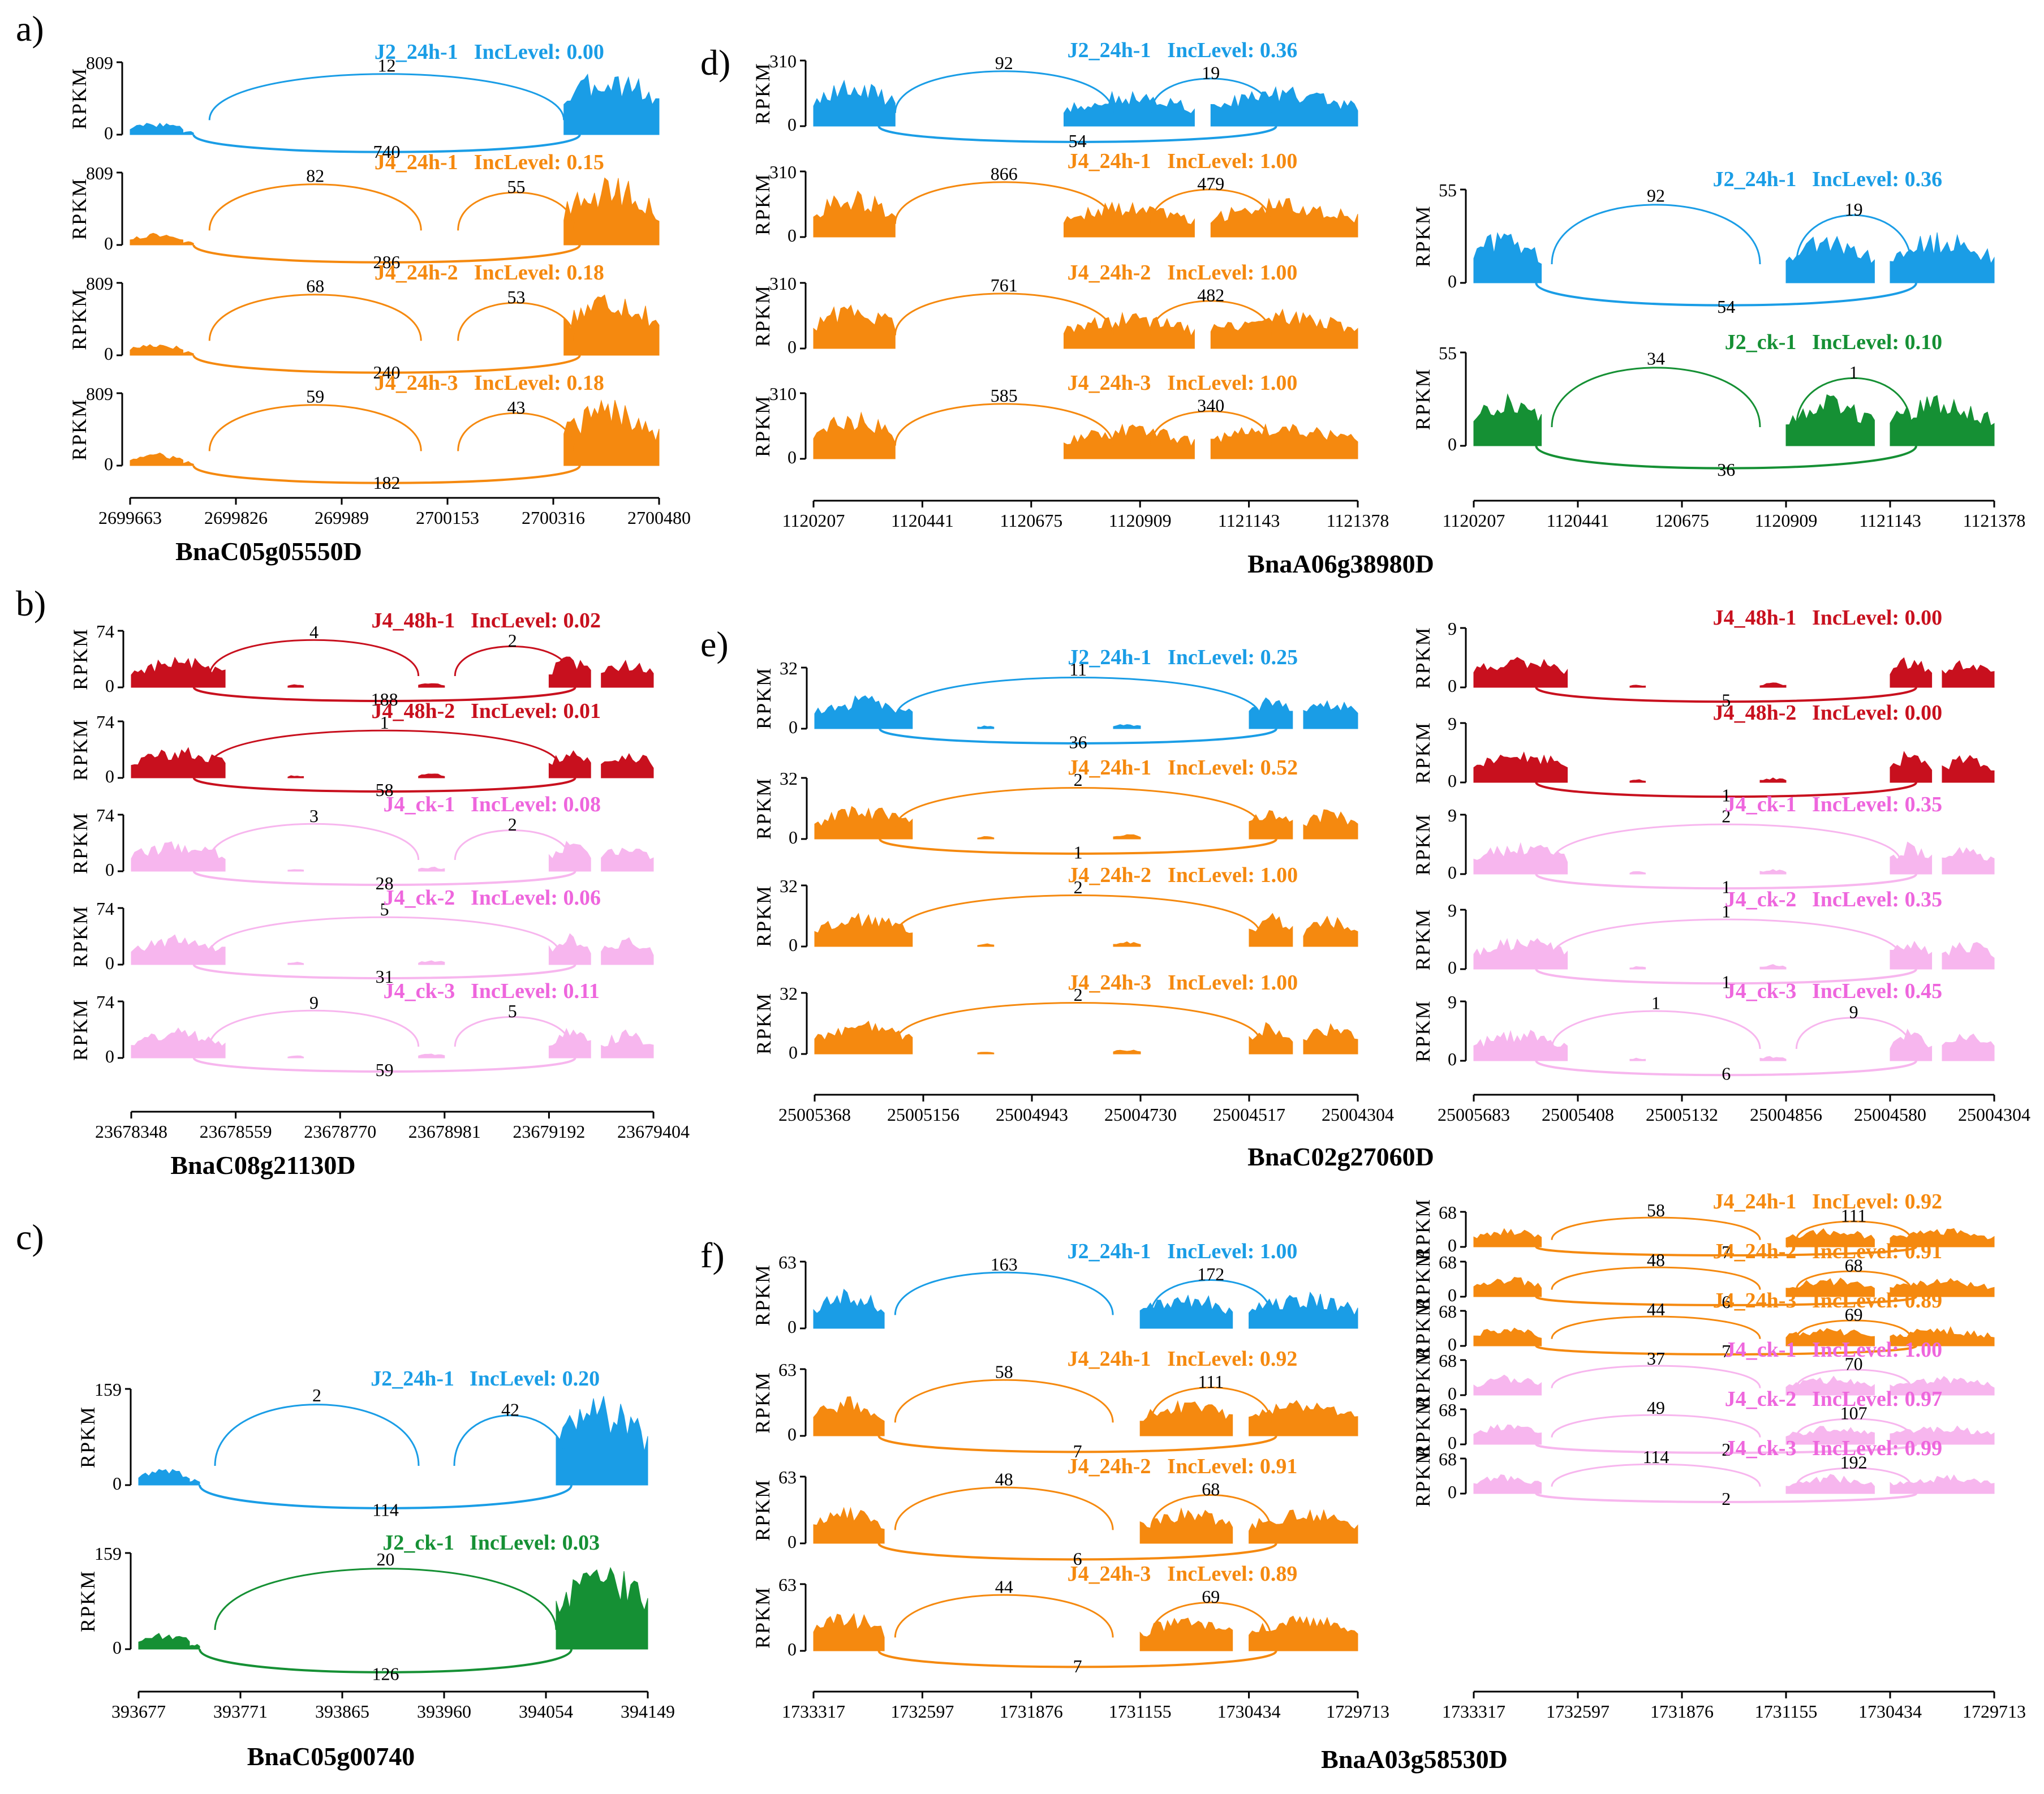  I want to click on junction-count-label: 44, so click(1656, 1309).